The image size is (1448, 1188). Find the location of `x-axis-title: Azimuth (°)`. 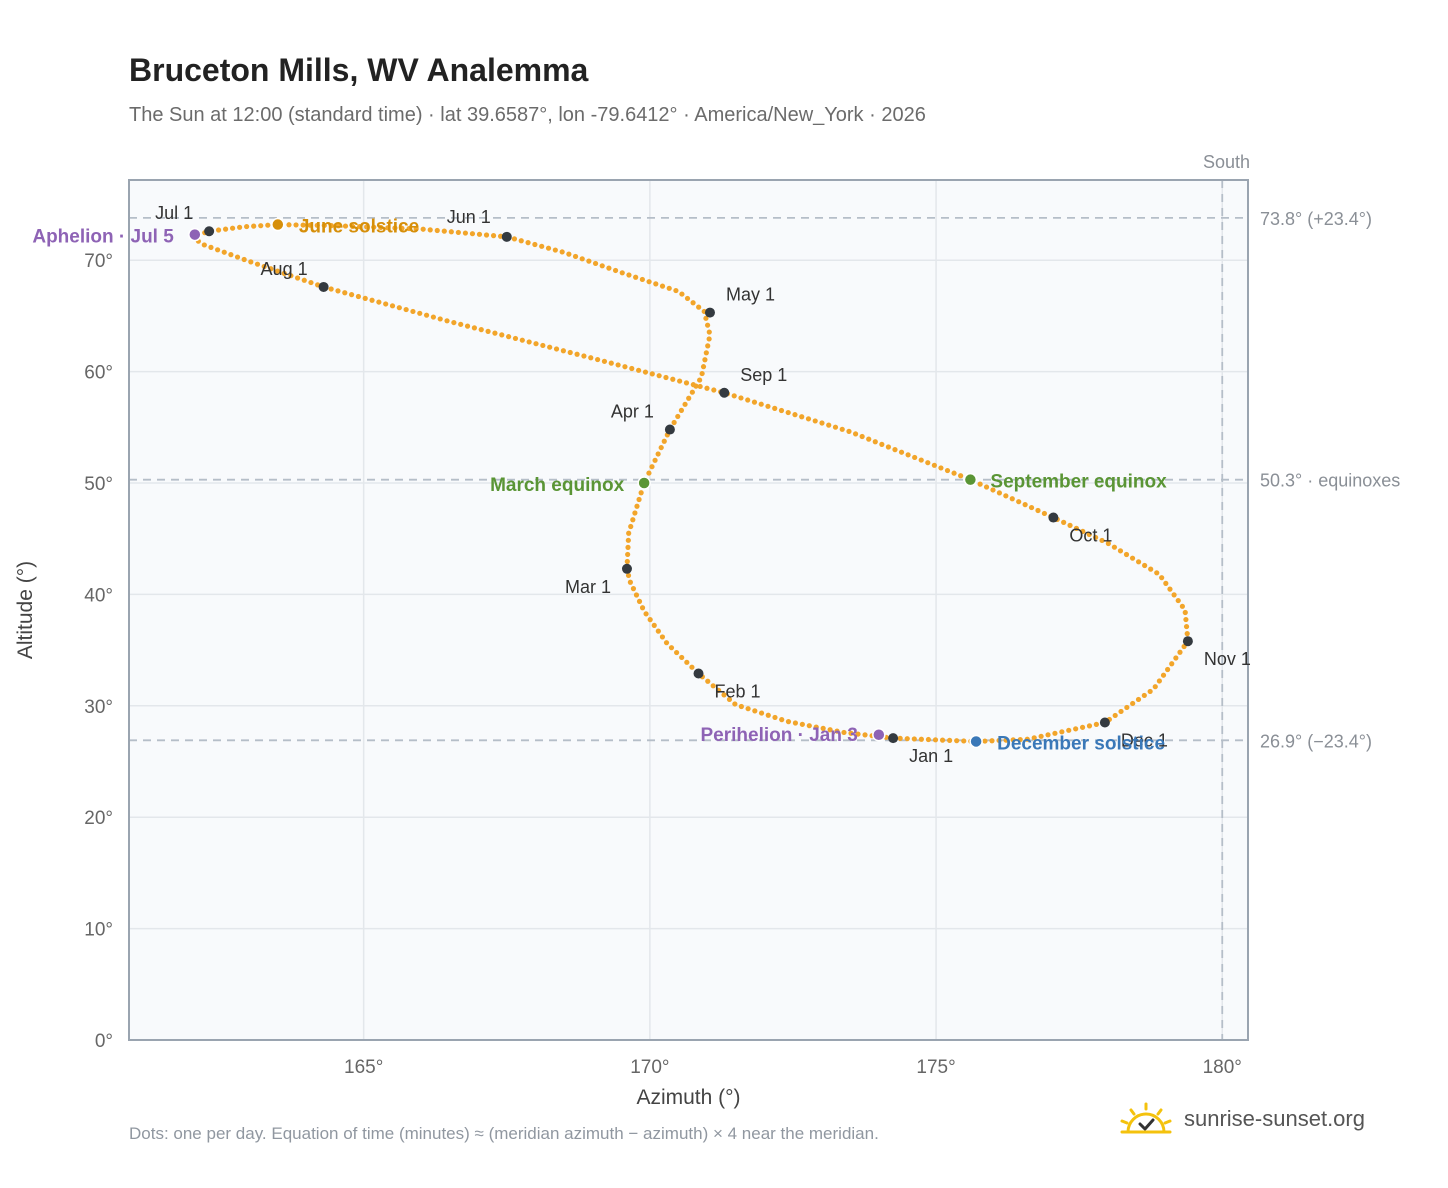

x-axis-title: Azimuth (°) is located at coordinates (688, 1097).